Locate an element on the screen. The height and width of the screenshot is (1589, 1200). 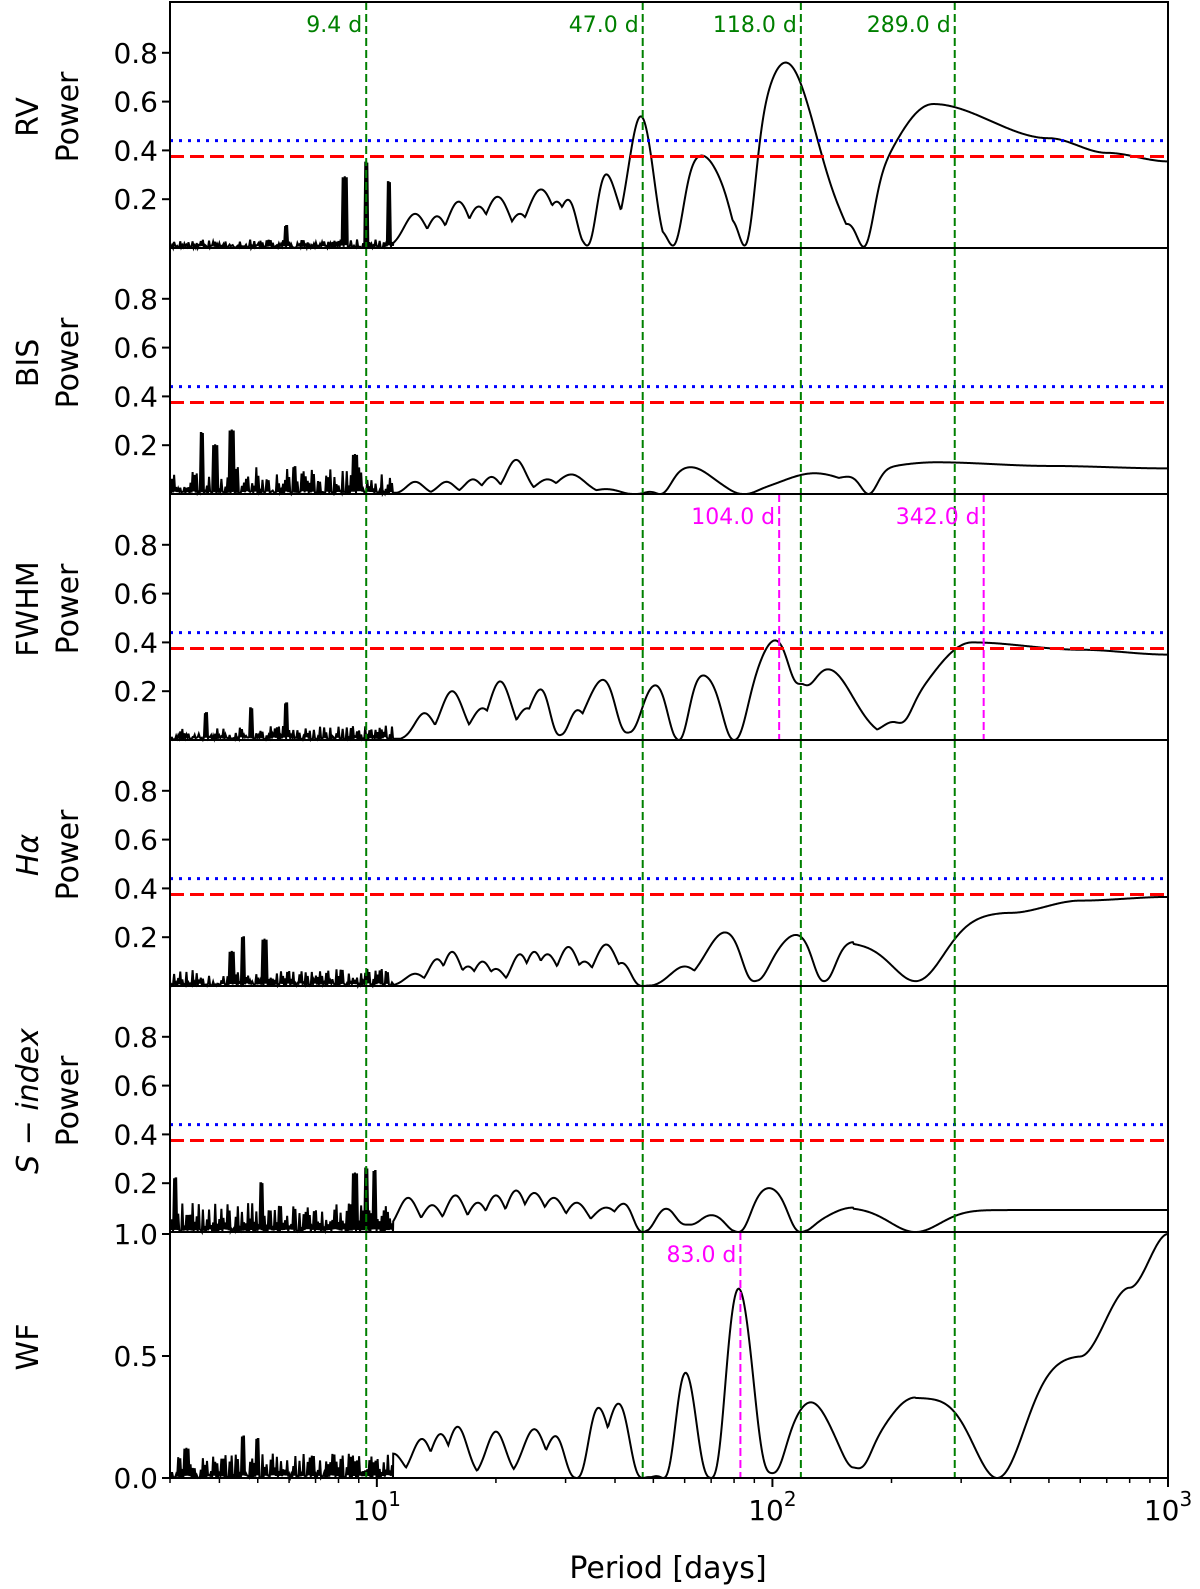
x-axis: 10¹ 10² 10³ is located at coordinates (680, 1502).